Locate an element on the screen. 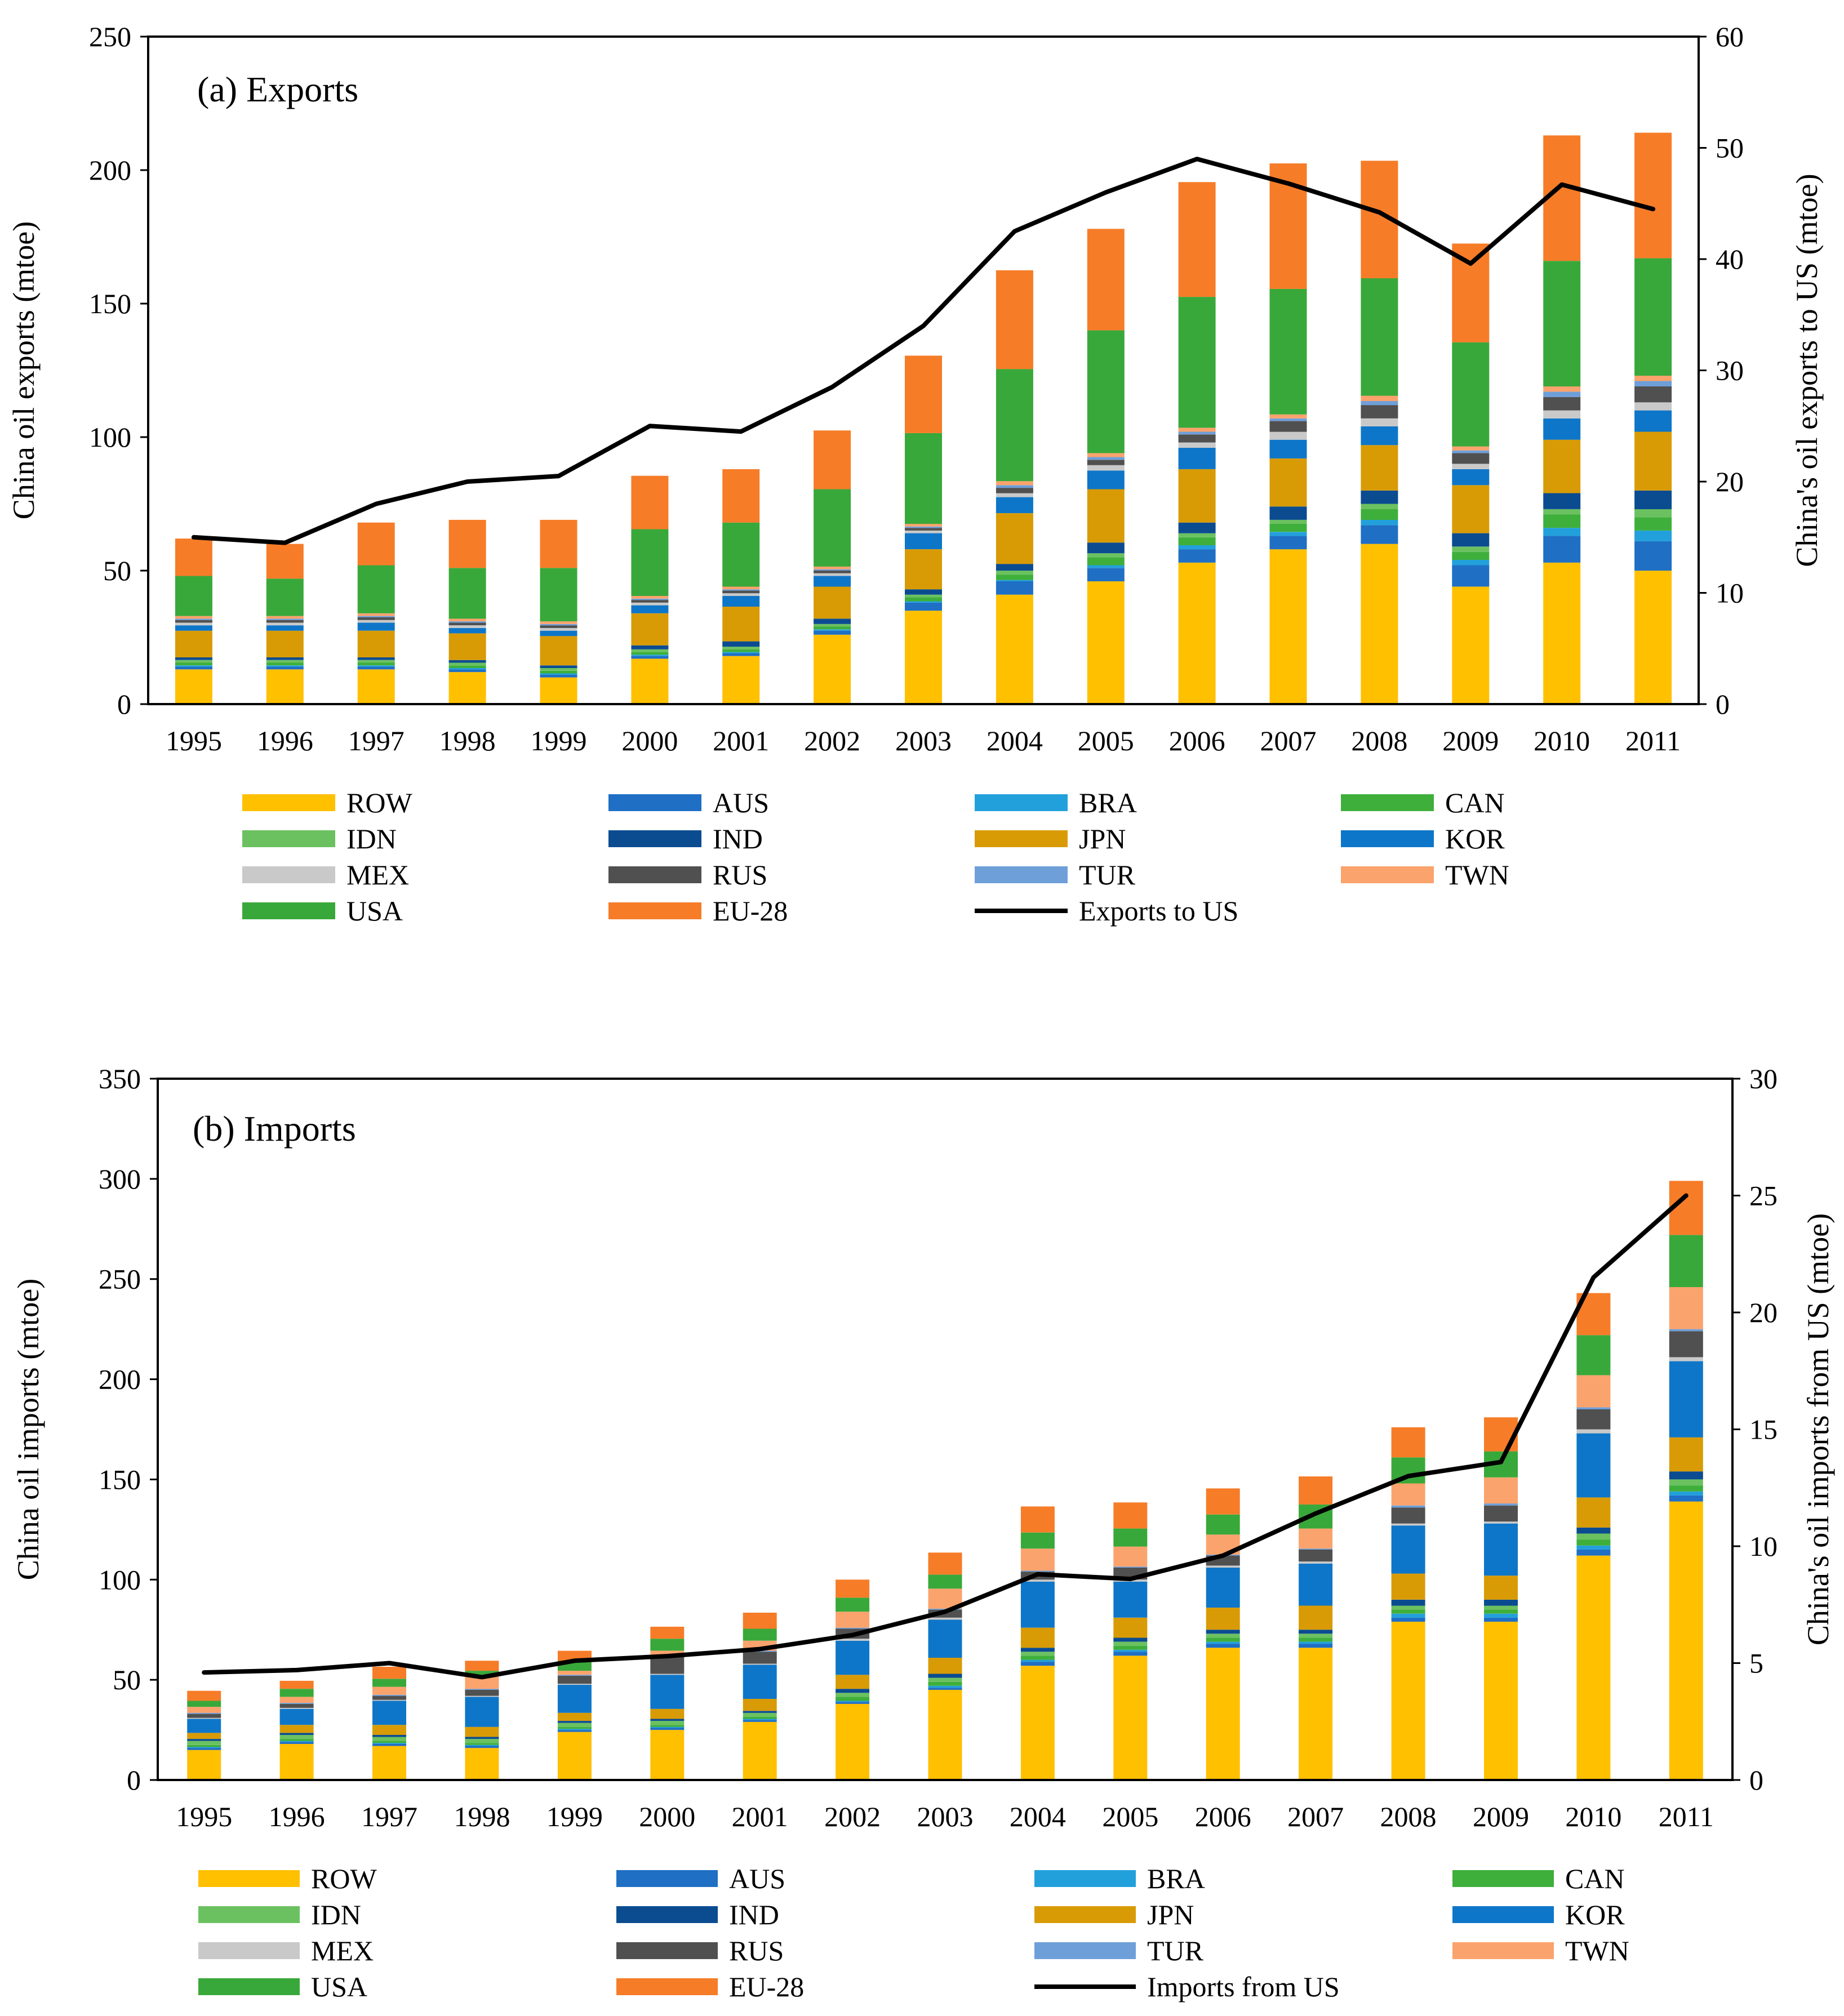 This screenshot has width=1844, height=2016. legend-label-mex: MEX is located at coordinates (377, 875).